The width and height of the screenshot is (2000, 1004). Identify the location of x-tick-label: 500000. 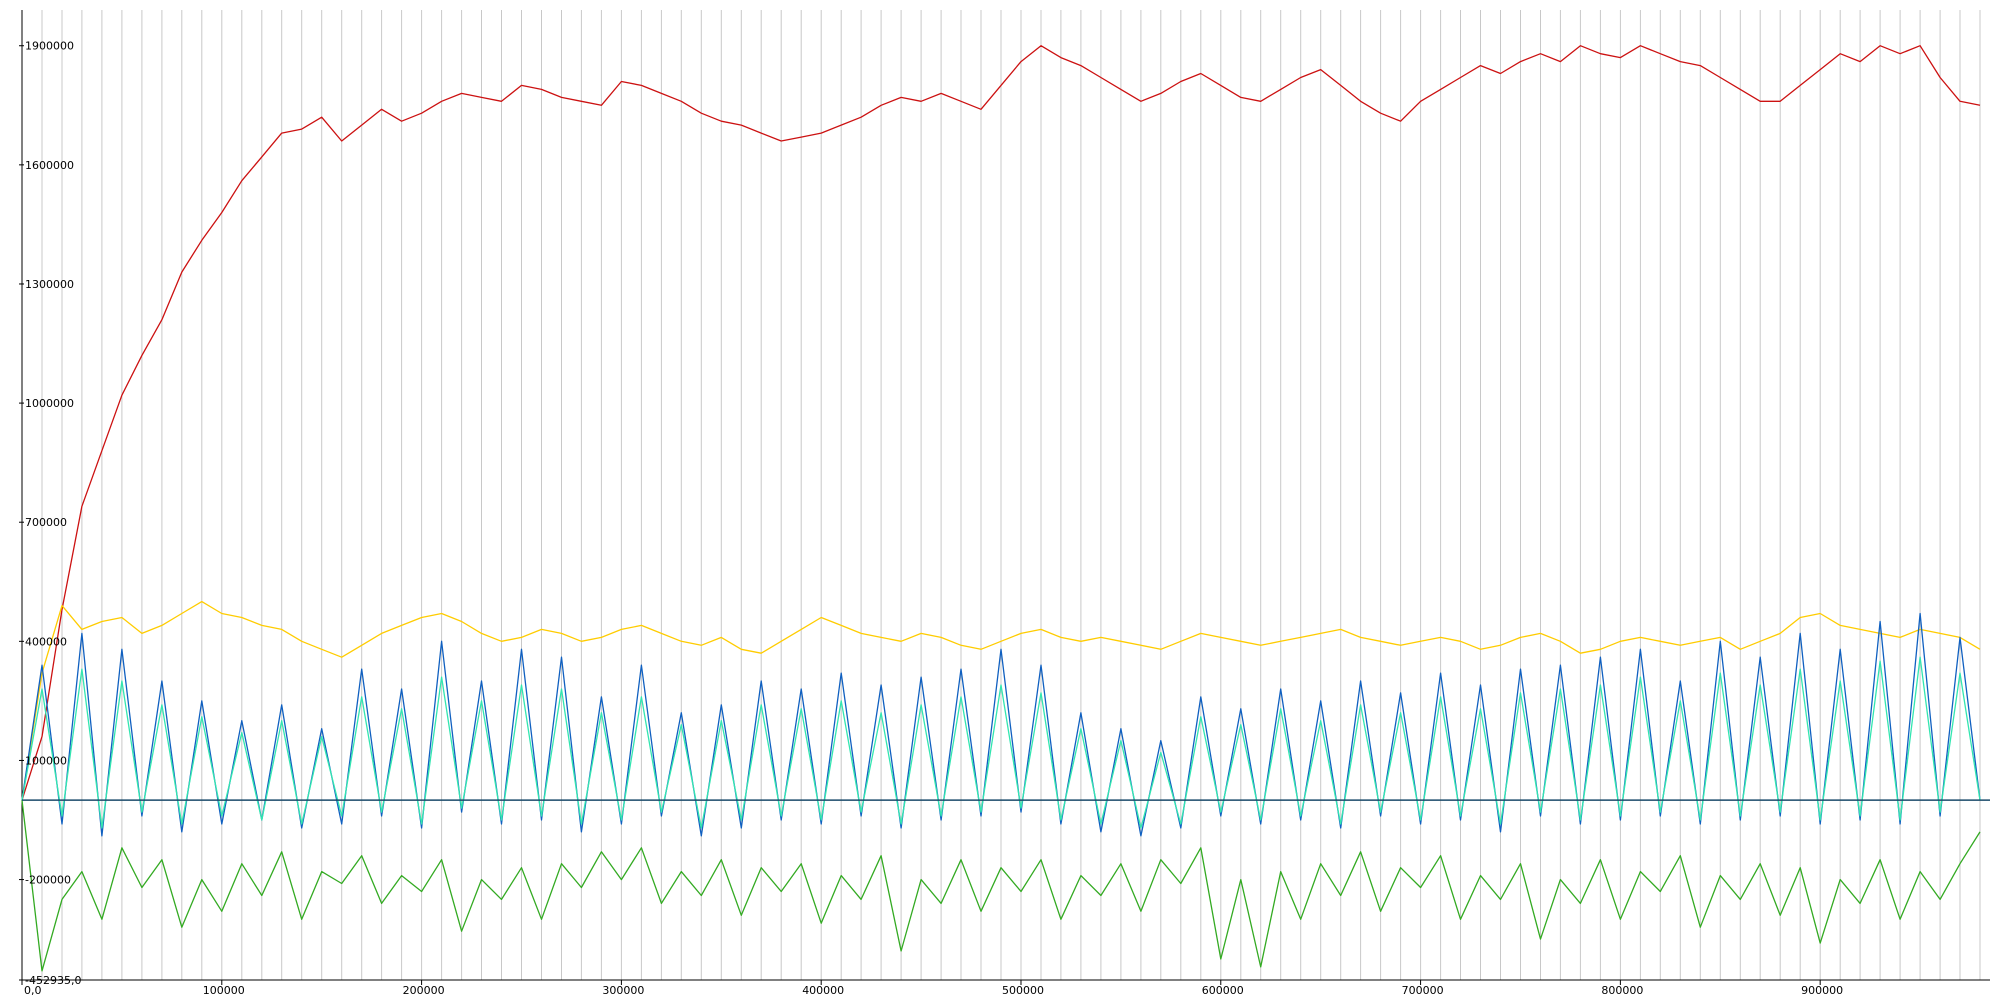
(1023, 990).